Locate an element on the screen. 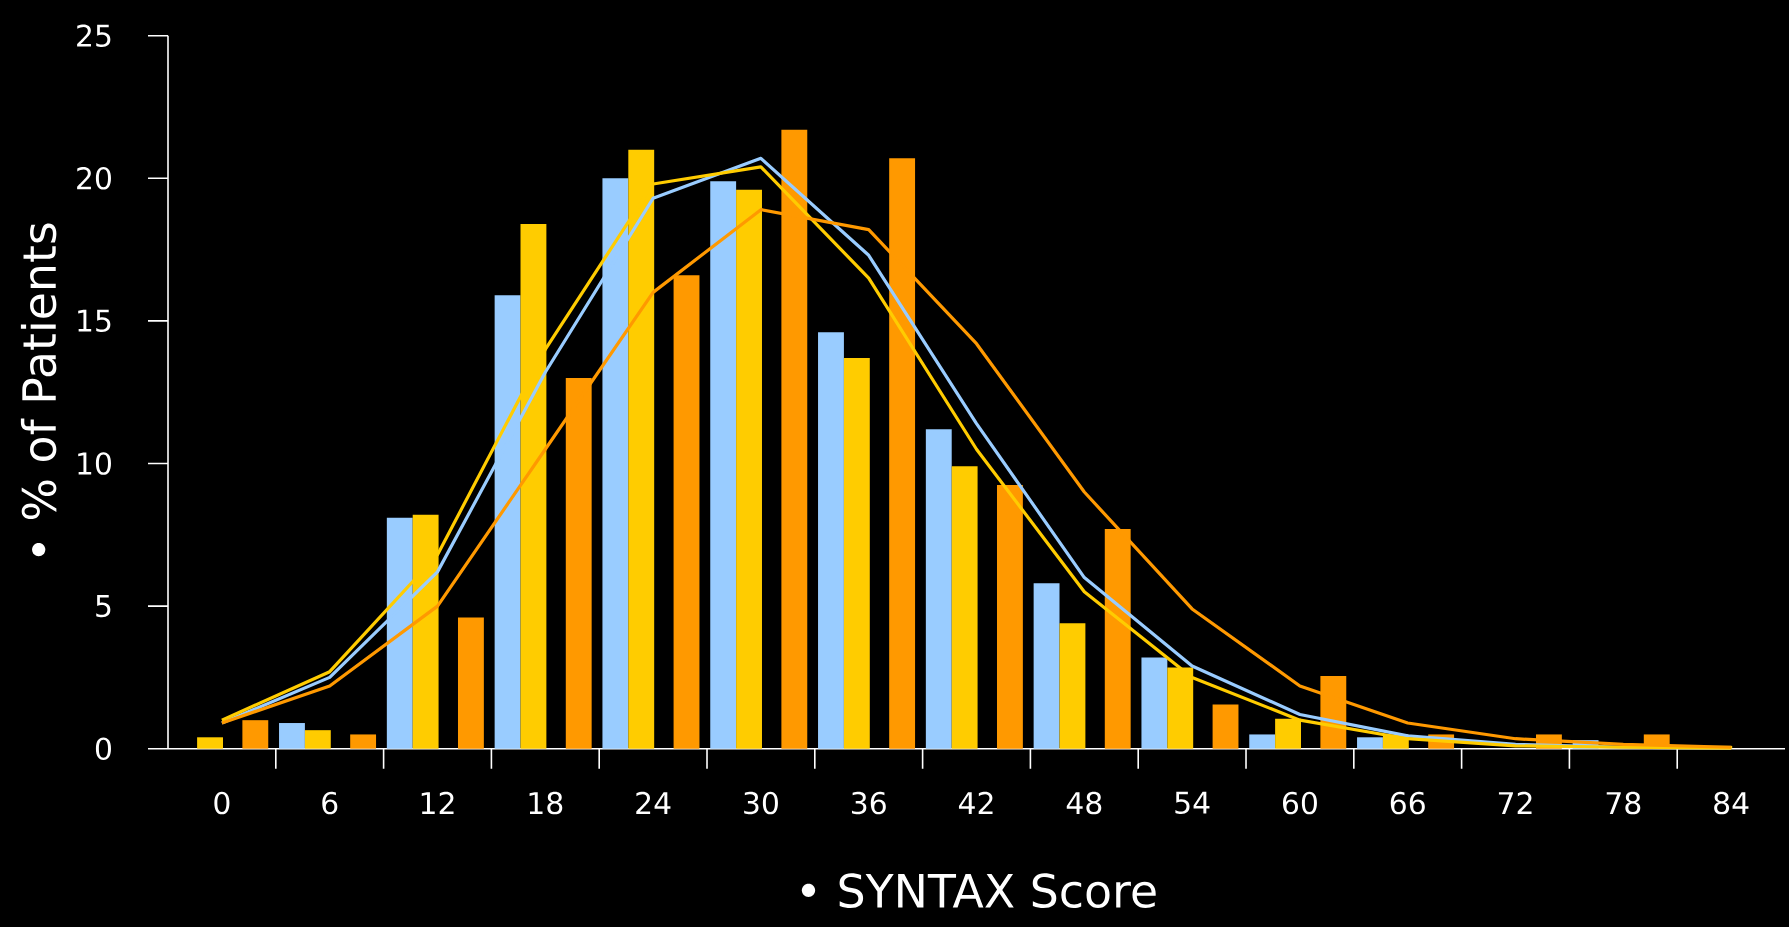 Image resolution: width=1789 pixels, height=927 pixels. x-tick-label: 78 is located at coordinates (1623, 803).